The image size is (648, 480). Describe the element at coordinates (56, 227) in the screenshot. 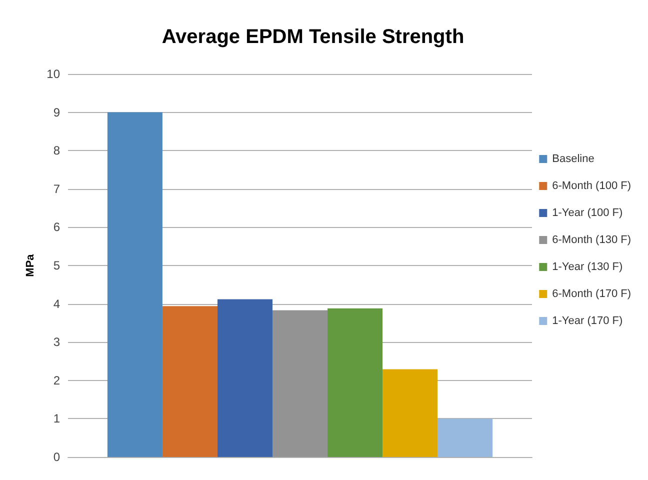

I see `y-tick-label: 6` at that location.